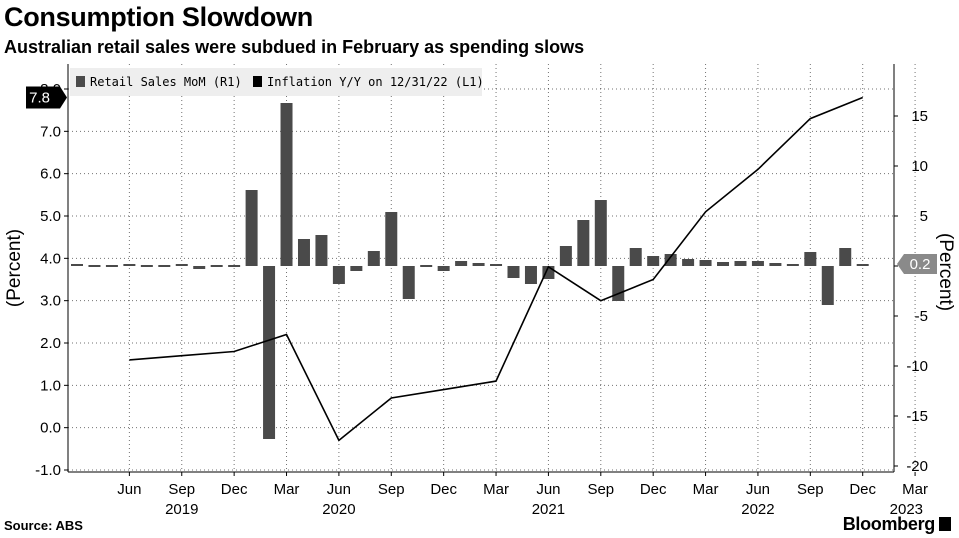  What do you see at coordinates (48, 470) in the screenshot?
I see `left-tick-label: -1.0` at bounding box center [48, 470].